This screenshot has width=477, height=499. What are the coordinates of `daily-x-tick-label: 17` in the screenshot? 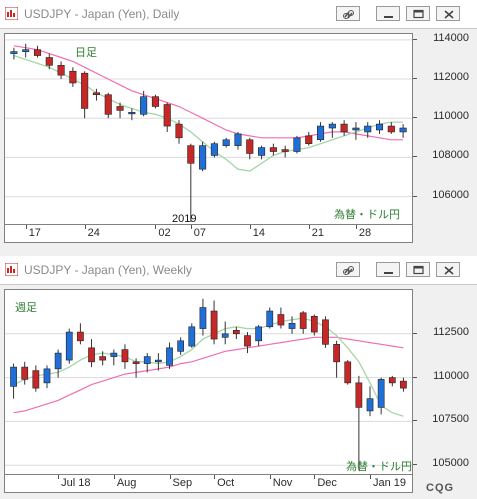 It's located at (34, 233).